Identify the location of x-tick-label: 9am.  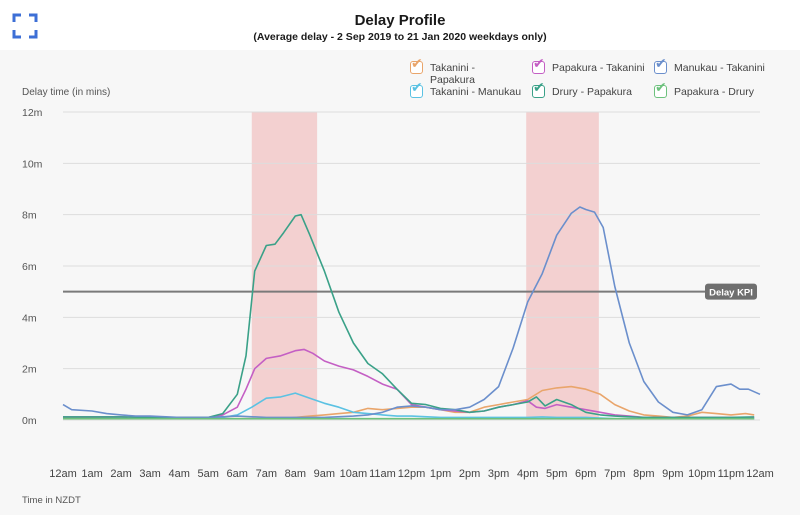
(324, 474).